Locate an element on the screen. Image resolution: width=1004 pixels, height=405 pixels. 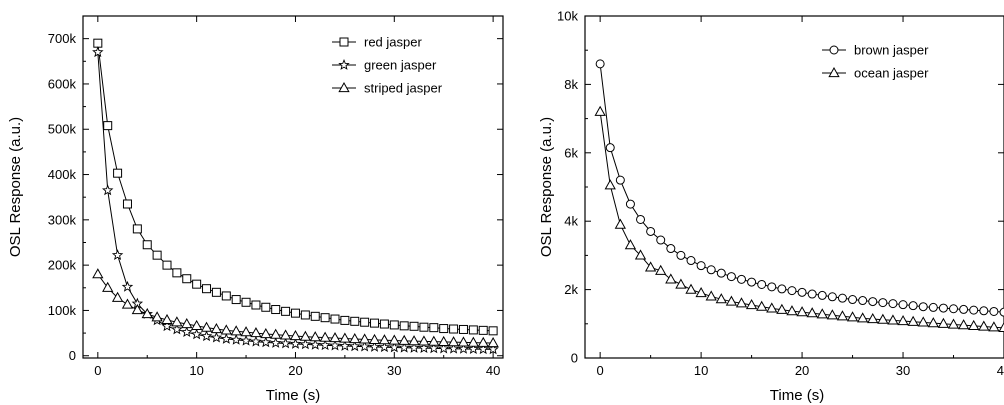
y-tick-label: 8k is located at coordinates (571, 84).